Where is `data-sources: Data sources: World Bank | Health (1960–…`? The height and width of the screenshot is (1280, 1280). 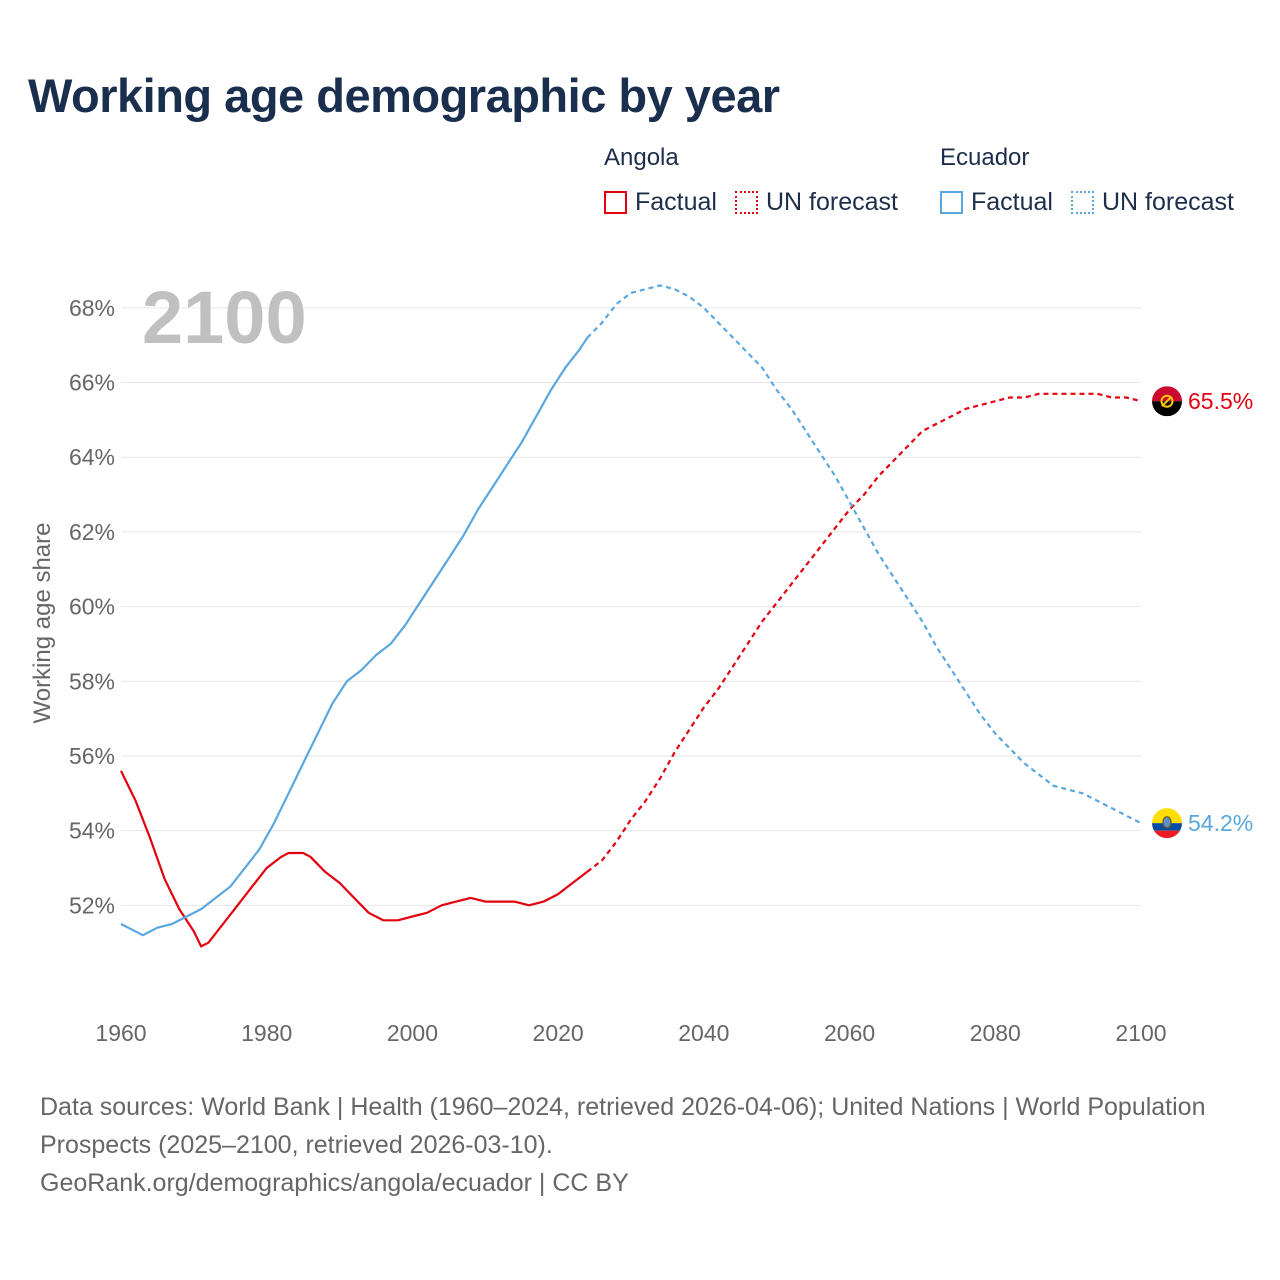
data-sources: Data sources: World Bank | Health (1960–… is located at coordinates (630, 1145).